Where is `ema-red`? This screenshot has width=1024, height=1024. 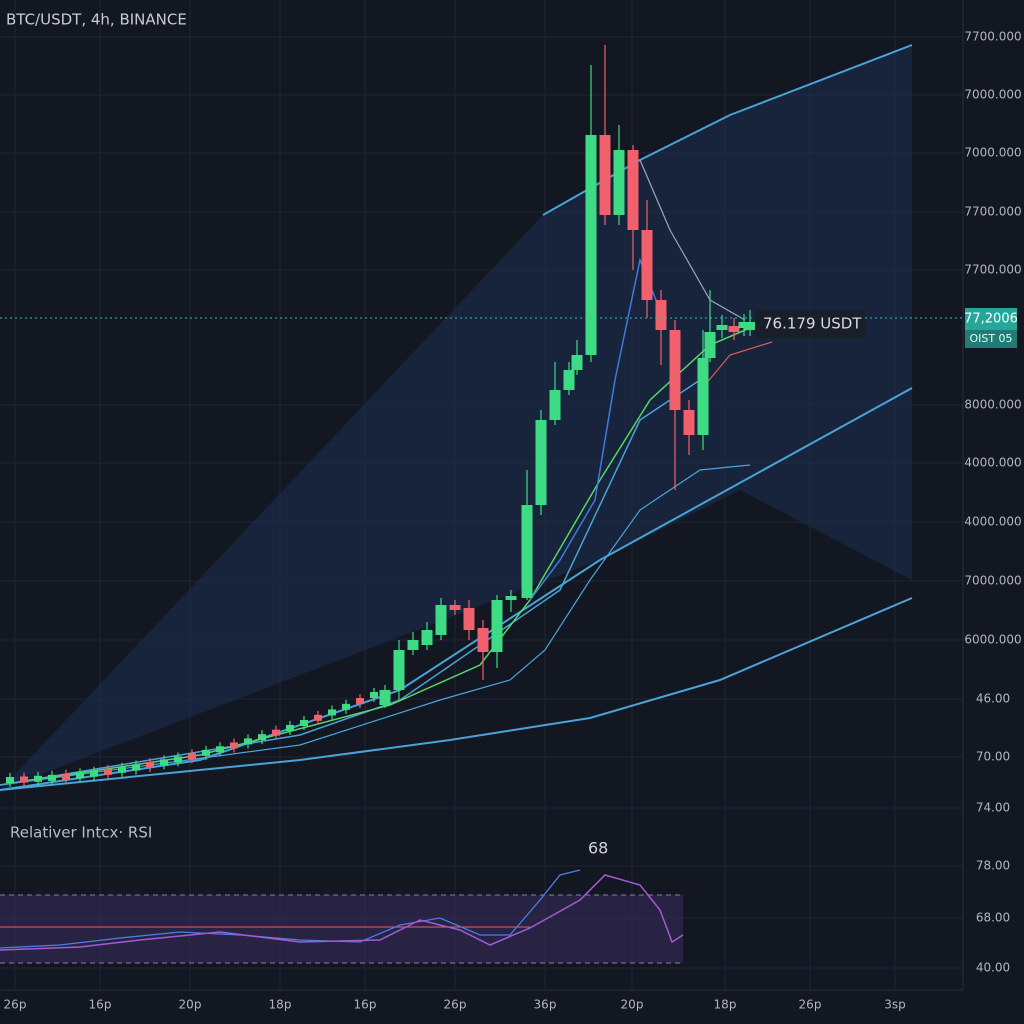
ema-red is located at coordinates (738, 363).